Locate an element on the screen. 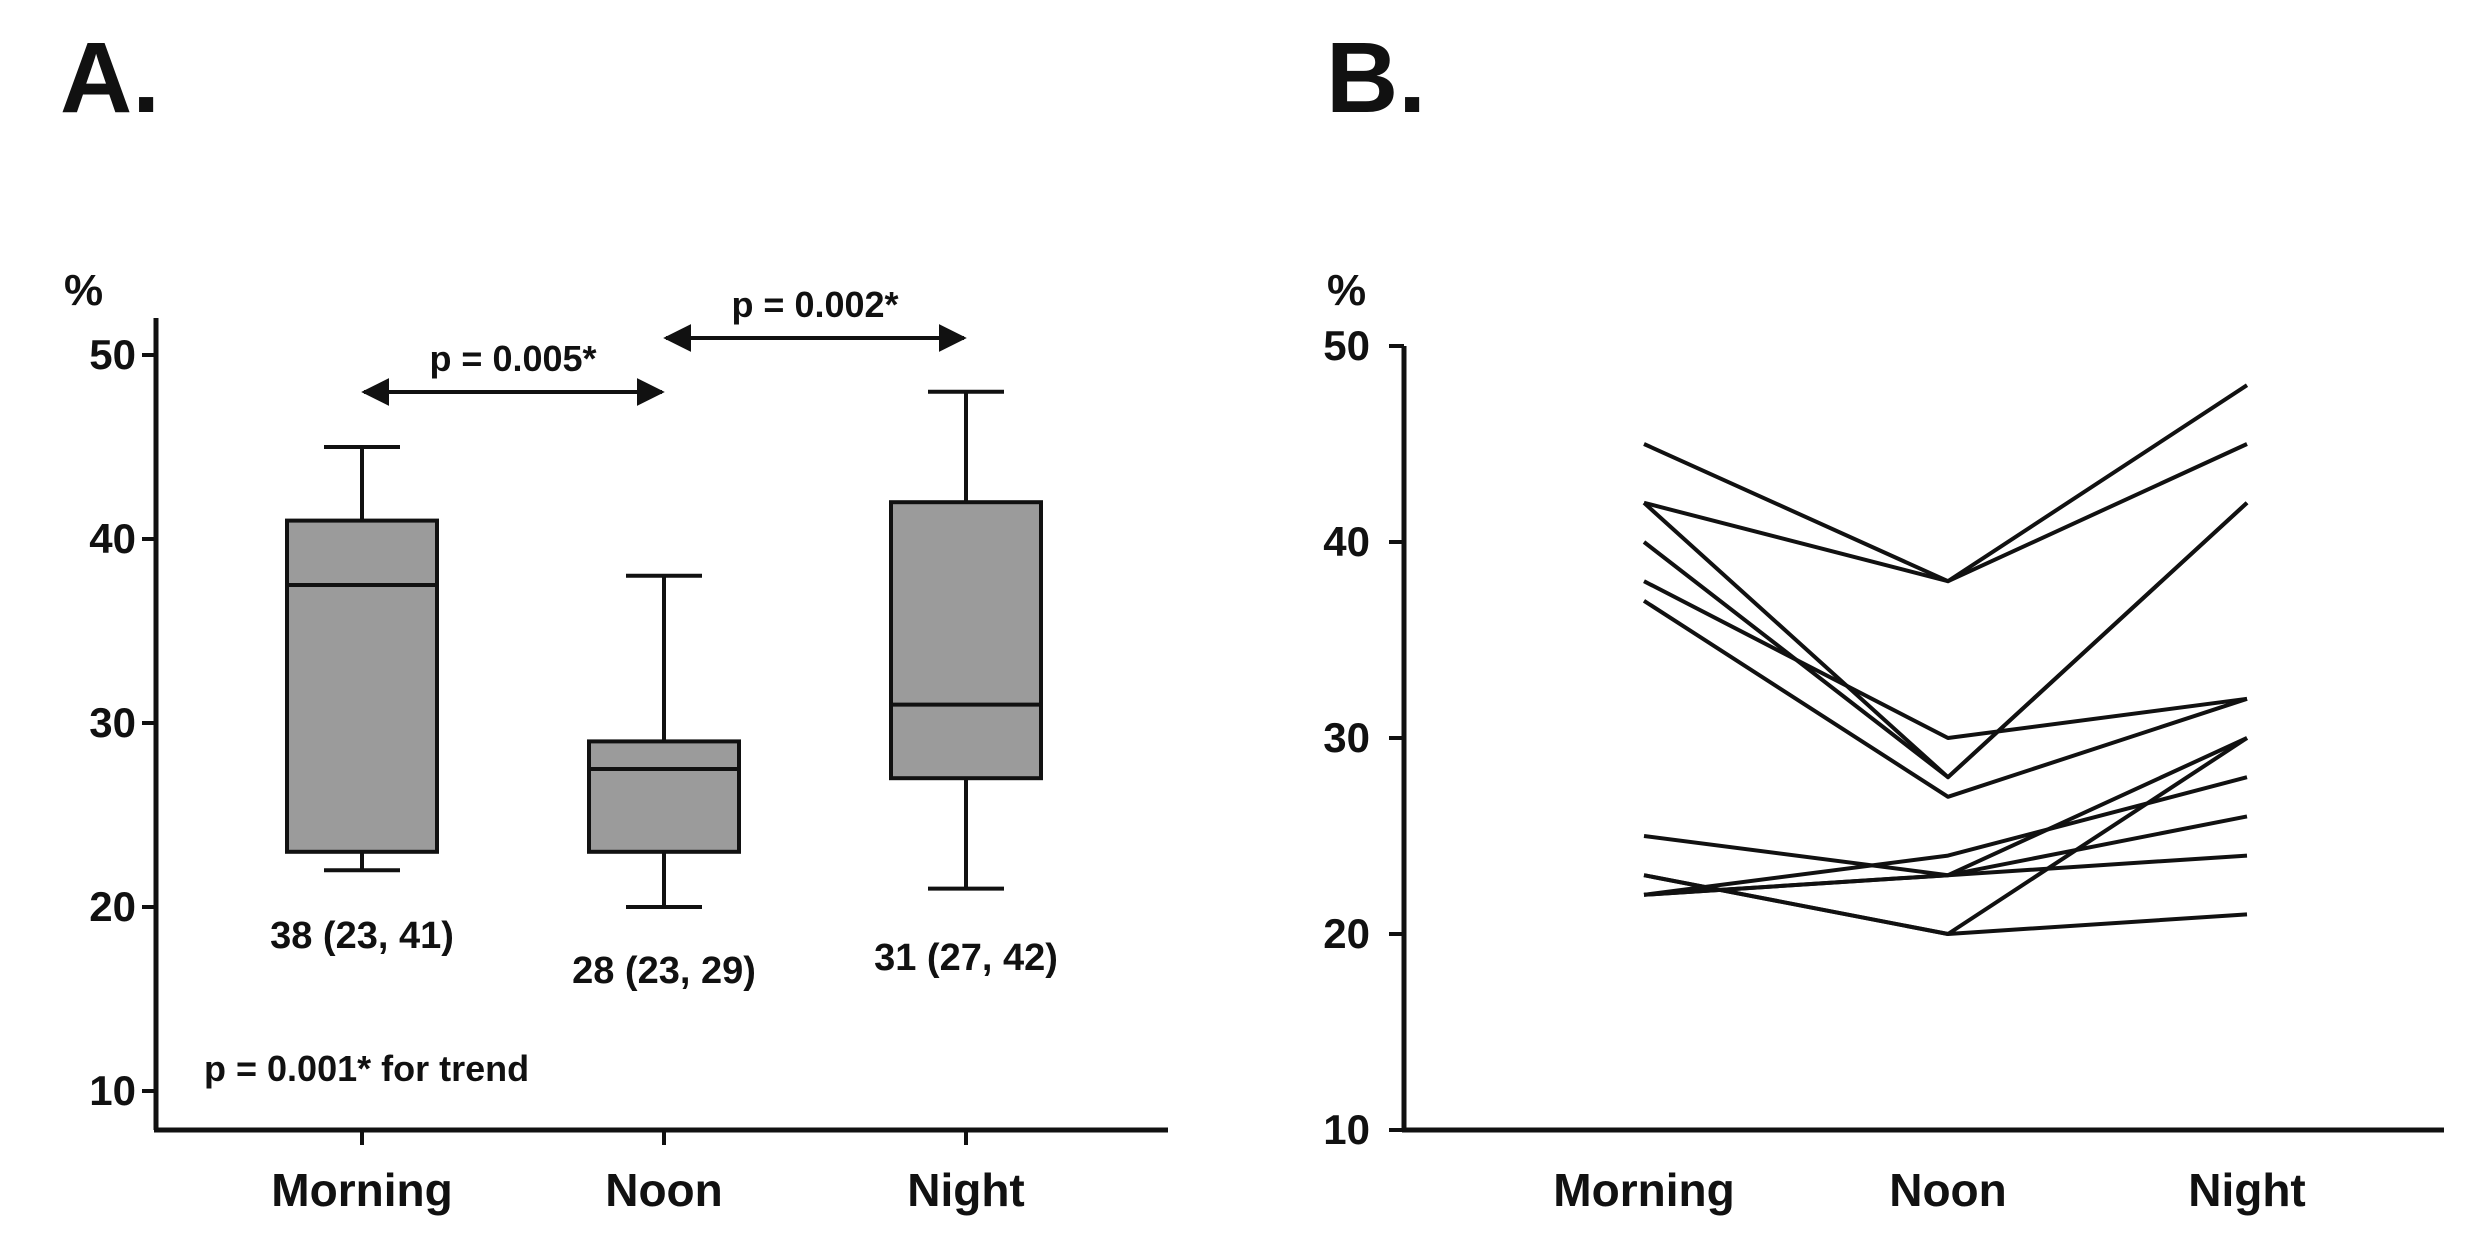 This screenshot has height=1245, width=2481. panel-b-y-tick-label: 10 is located at coordinates (1346, 1129).